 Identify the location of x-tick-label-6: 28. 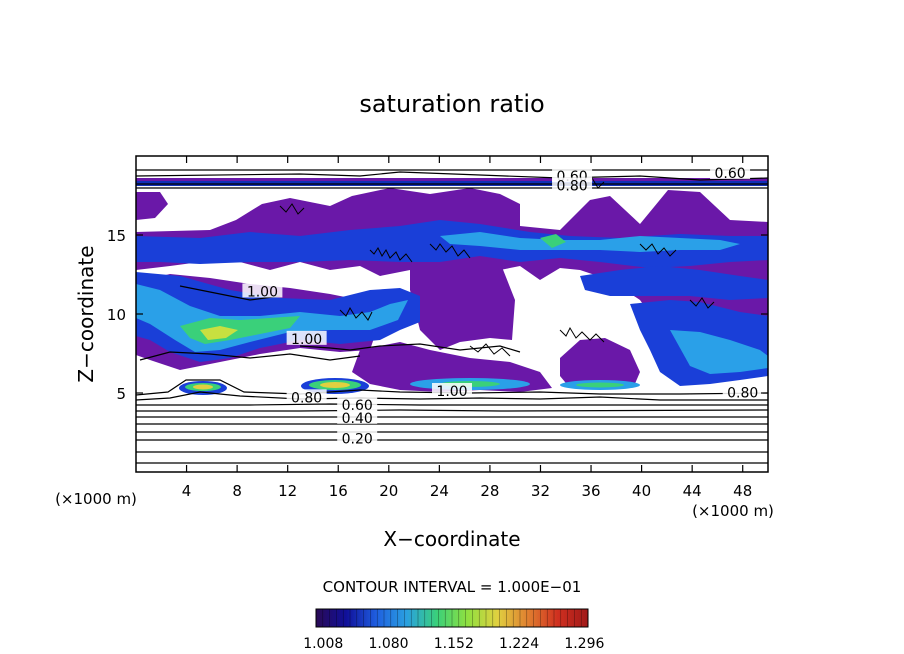
(489, 491).